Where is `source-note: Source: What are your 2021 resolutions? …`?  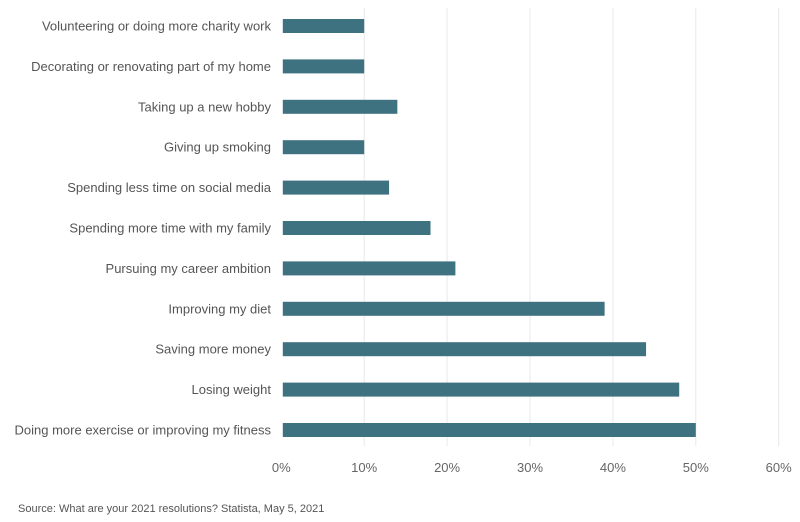
source-note: Source: What are your 2021 resolutions? … is located at coordinates (171, 509).